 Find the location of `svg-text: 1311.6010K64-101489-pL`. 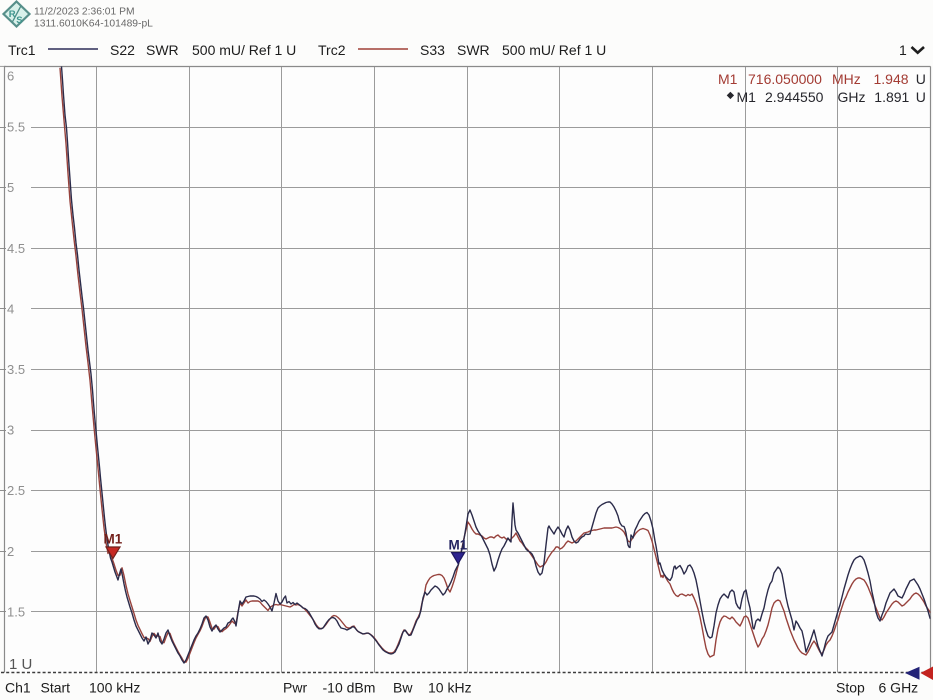

svg-text: 1311.6010K64-101489-pL is located at coordinates (93, 24).